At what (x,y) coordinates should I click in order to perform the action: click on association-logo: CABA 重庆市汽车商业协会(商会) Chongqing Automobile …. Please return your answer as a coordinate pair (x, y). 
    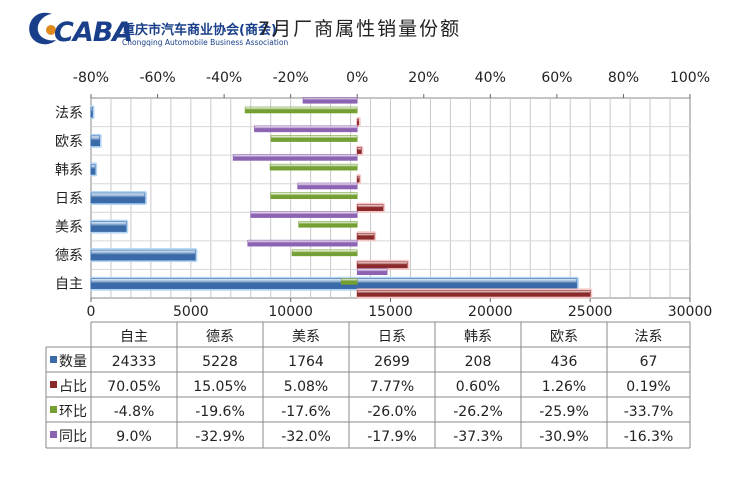
    Looking at the image, I should click on (156, 28).